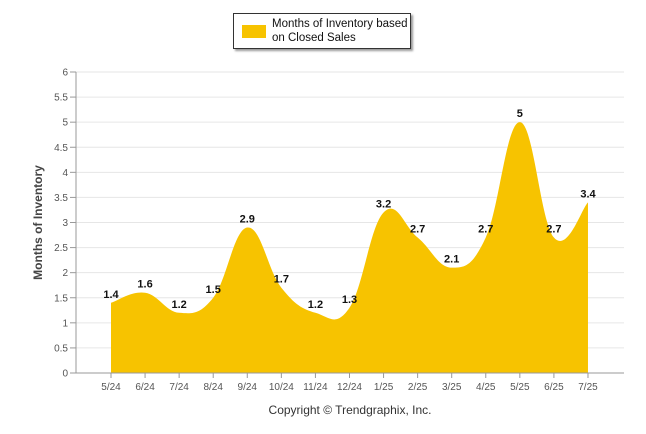 This screenshot has height=434, width=646. What do you see at coordinates (418, 387) in the screenshot?
I see `x-tick-label: 2/25` at bounding box center [418, 387].